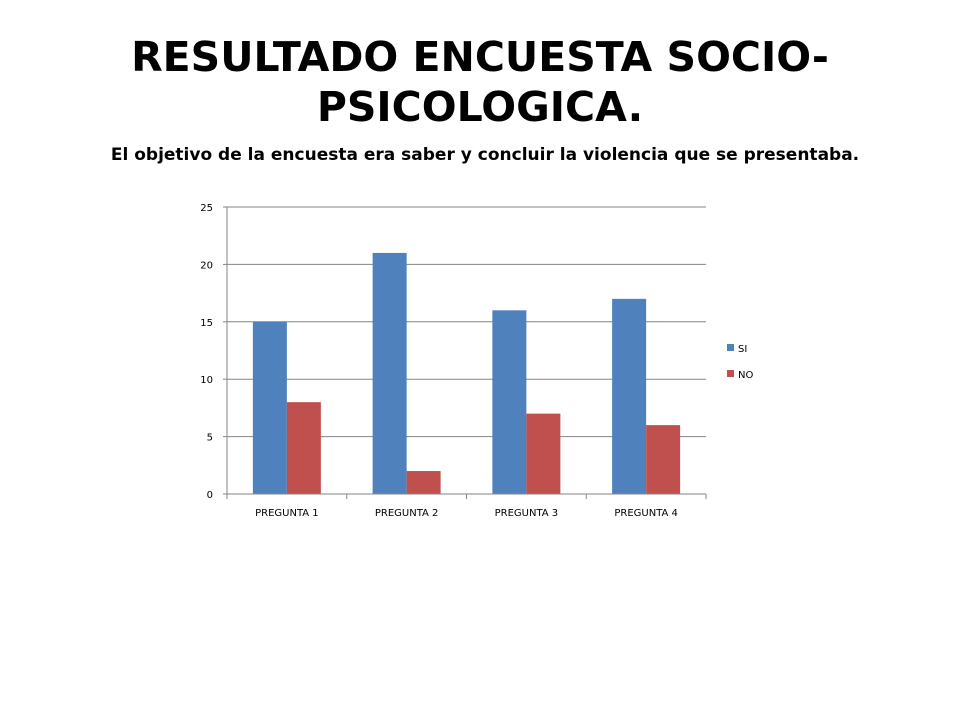 This screenshot has height=724, width=960. What do you see at coordinates (742, 349) in the screenshot?
I see `legend-label-si: SI` at bounding box center [742, 349].